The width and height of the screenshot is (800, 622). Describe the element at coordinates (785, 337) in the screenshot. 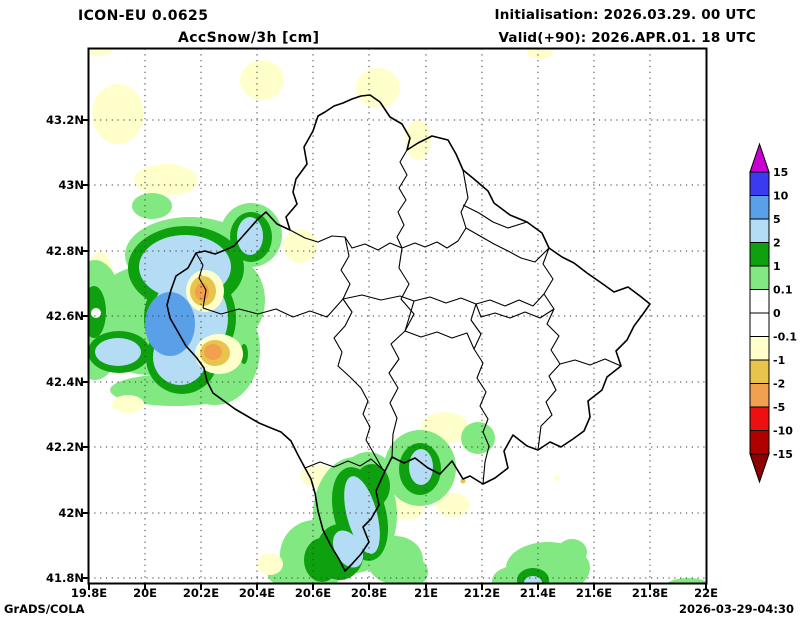

I see `colorbar-label: -0.1` at that location.